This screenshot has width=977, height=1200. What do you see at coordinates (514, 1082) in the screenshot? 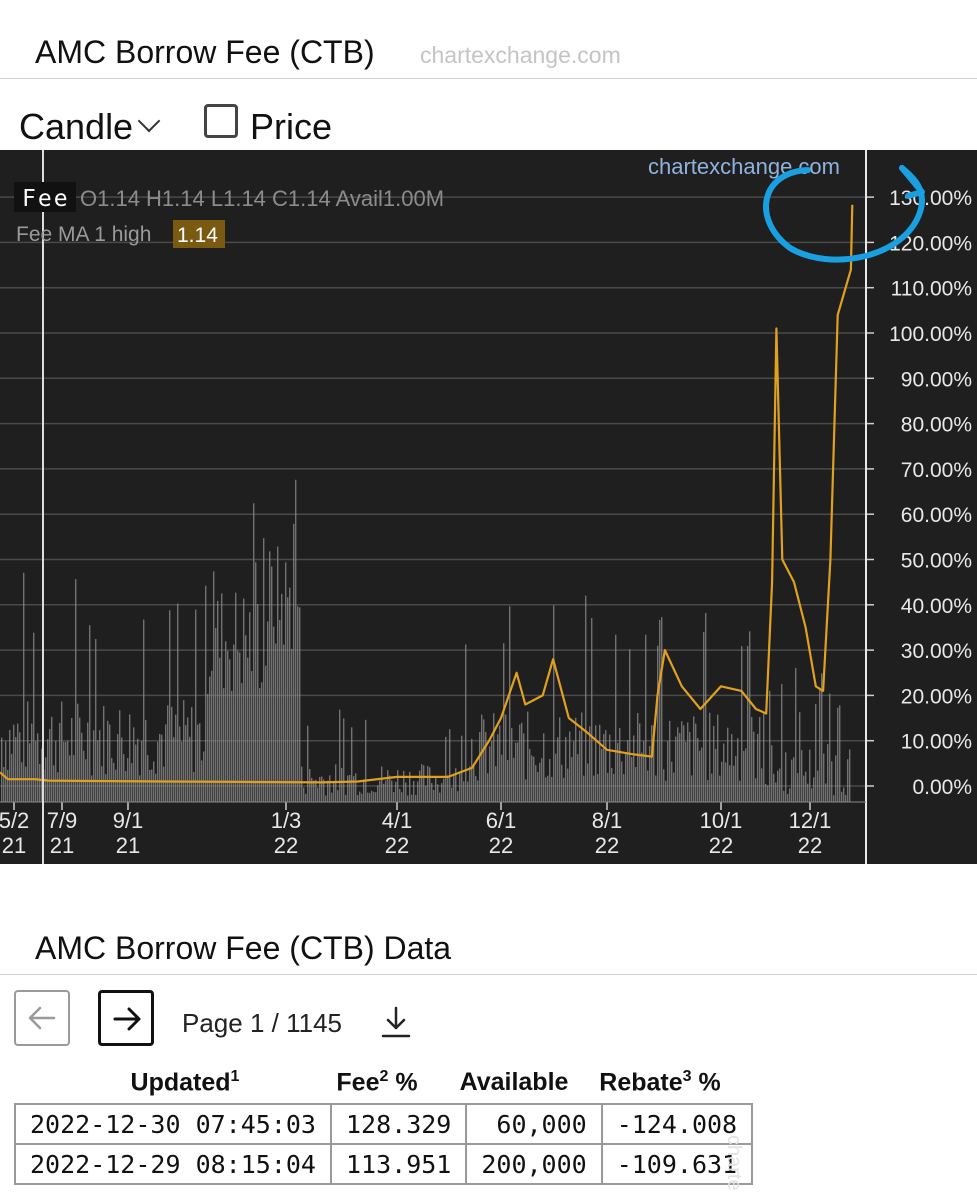
I see `column-header-available: Available` at bounding box center [514, 1082].